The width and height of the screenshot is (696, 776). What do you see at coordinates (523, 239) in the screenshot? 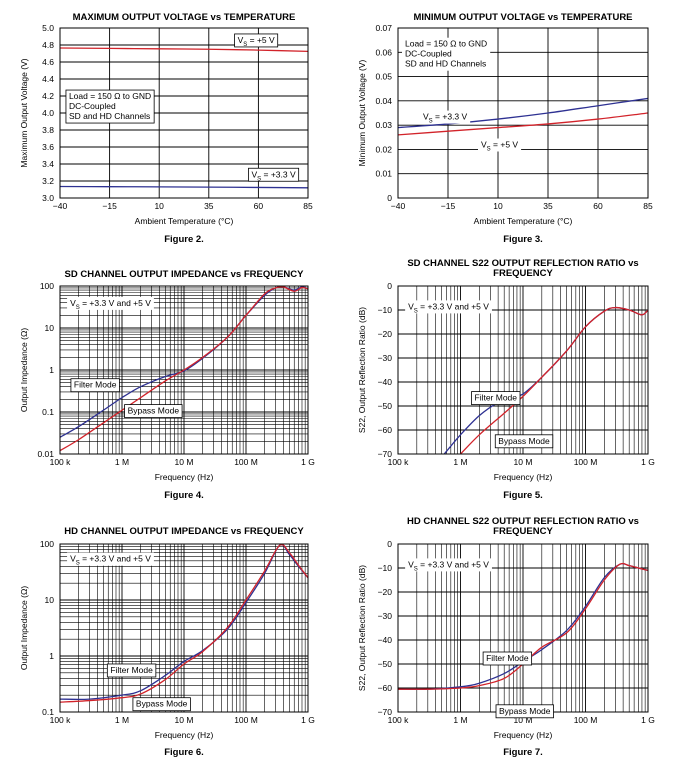
I see `figure-caption: Figure 3.` at bounding box center [523, 239].